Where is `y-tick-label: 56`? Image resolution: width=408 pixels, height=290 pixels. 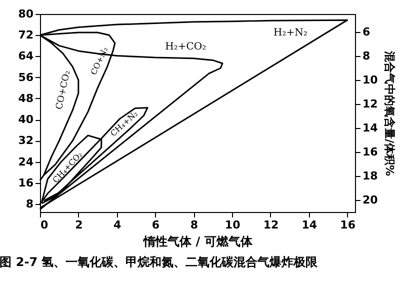 y-tick-label: 56 is located at coordinates (26, 77).